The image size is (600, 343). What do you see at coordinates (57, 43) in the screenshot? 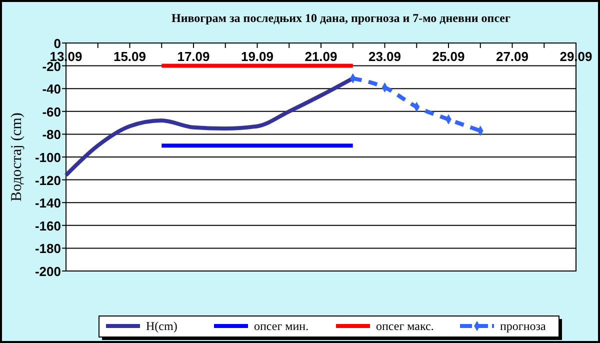
I see `y-tick-label: 0` at bounding box center [57, 43].